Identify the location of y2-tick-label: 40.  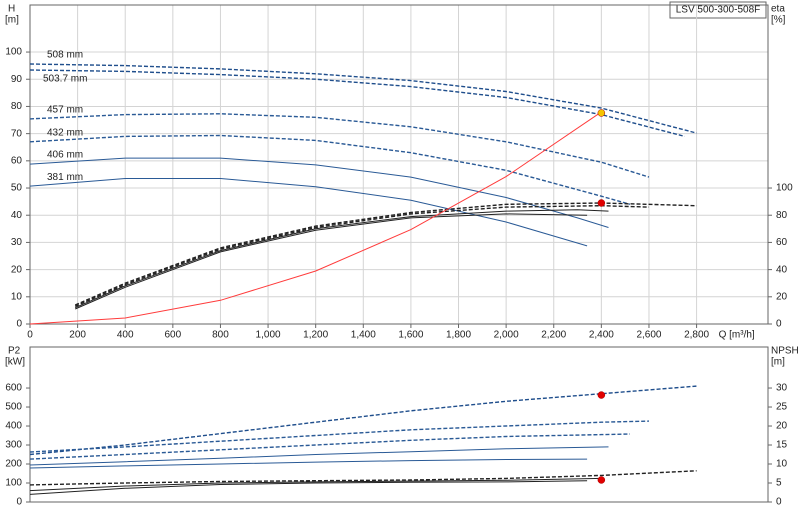
(782, 269).